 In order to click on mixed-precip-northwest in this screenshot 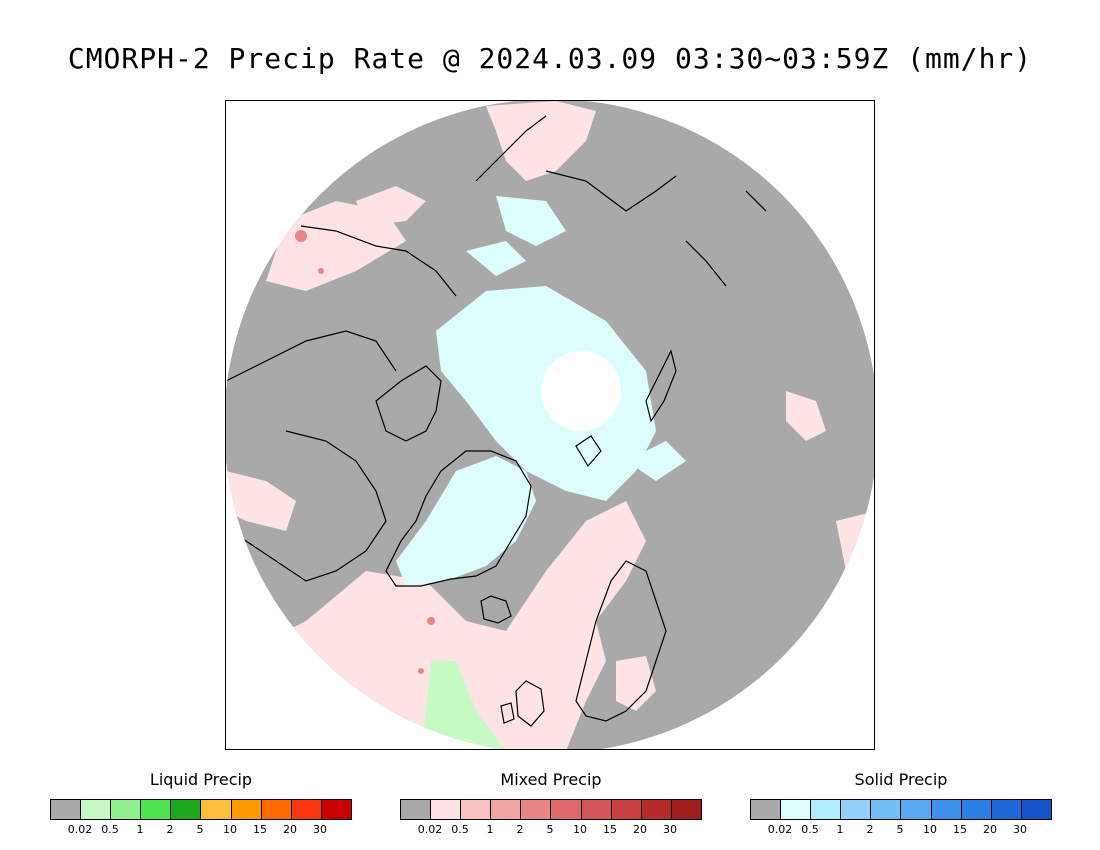, I will do `click(391, 206)`.